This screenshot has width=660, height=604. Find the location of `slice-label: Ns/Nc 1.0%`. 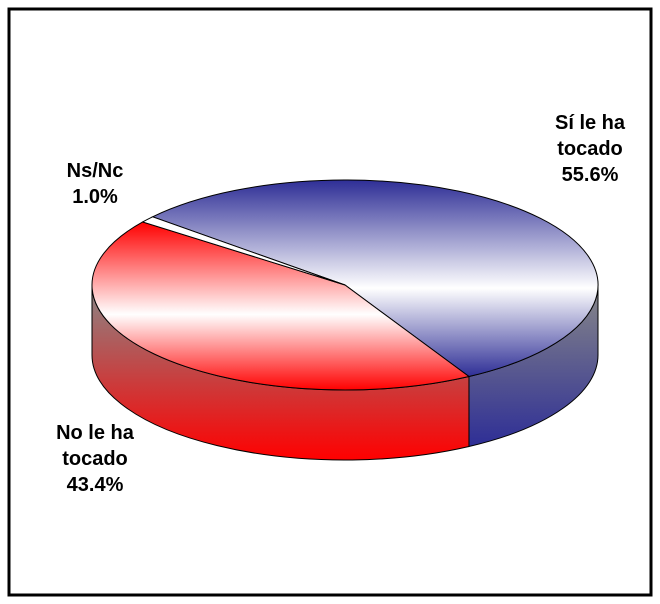

slice-label: Ns/Nc 1.0% is located at coordinates (95, 184).